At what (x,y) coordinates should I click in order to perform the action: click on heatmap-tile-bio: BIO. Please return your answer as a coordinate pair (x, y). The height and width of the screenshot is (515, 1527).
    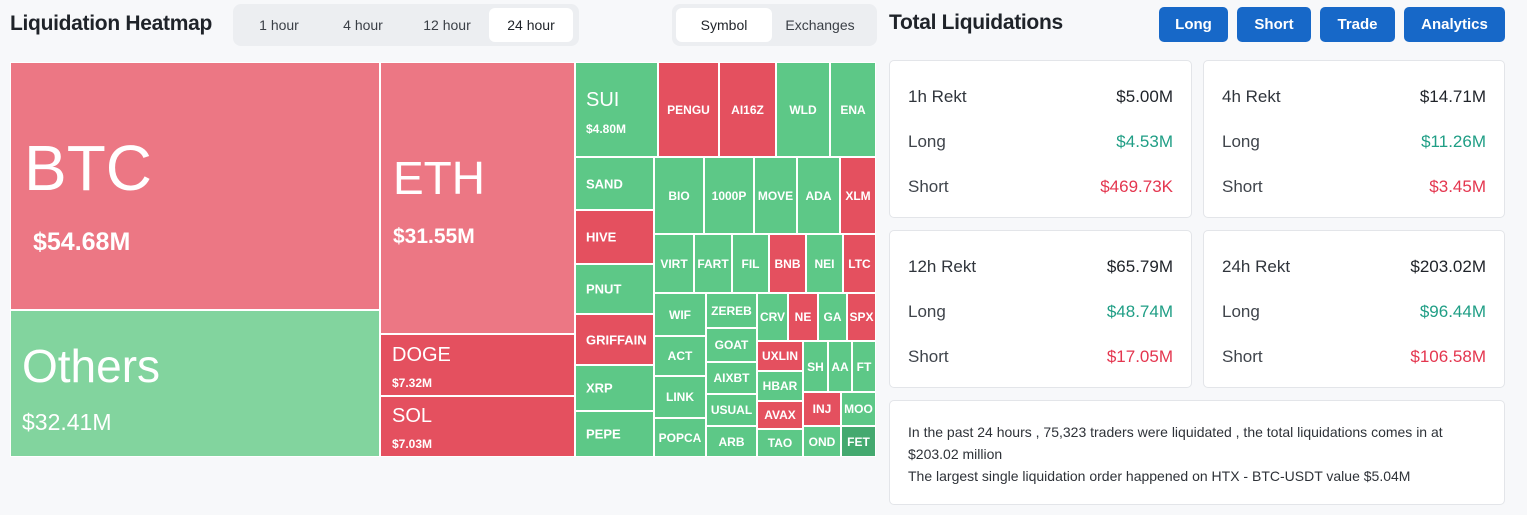
    Looking at the image, I should click on (679, 195).